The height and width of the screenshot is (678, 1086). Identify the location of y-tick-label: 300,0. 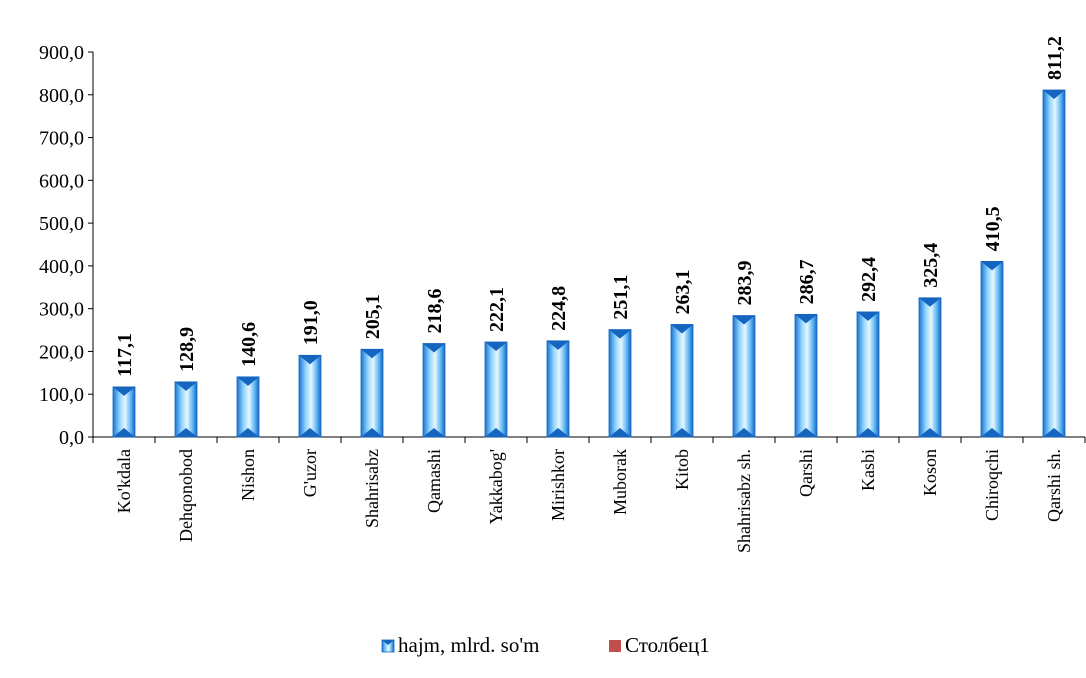
(61, 310).